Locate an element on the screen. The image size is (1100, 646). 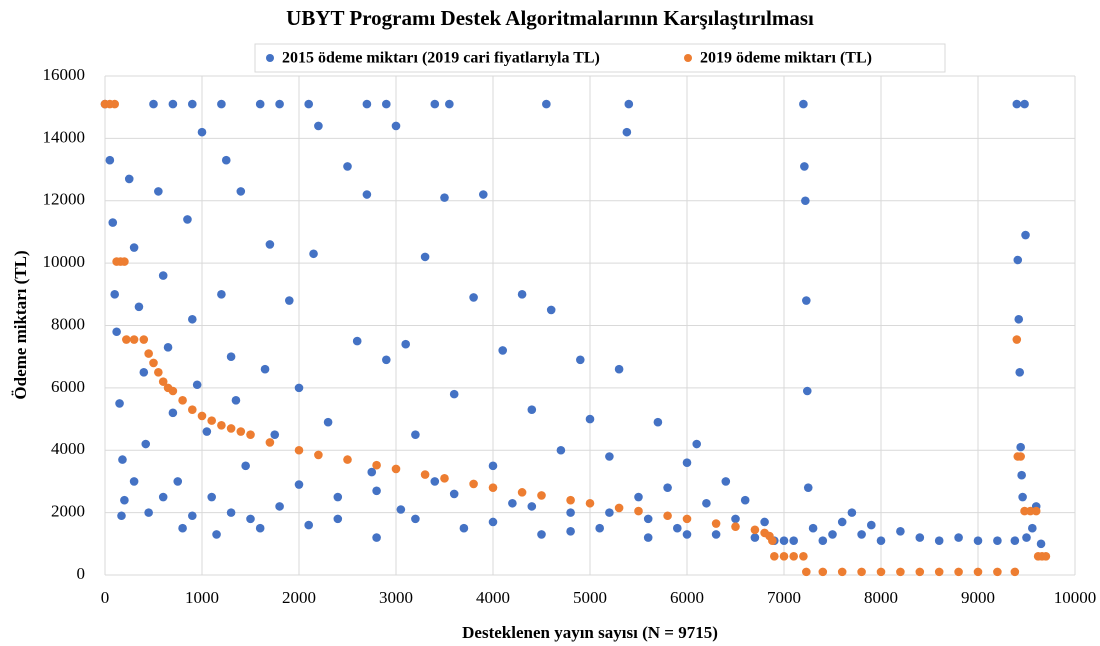
y-tick-label: 10000 is located at coordinates (64, 261).